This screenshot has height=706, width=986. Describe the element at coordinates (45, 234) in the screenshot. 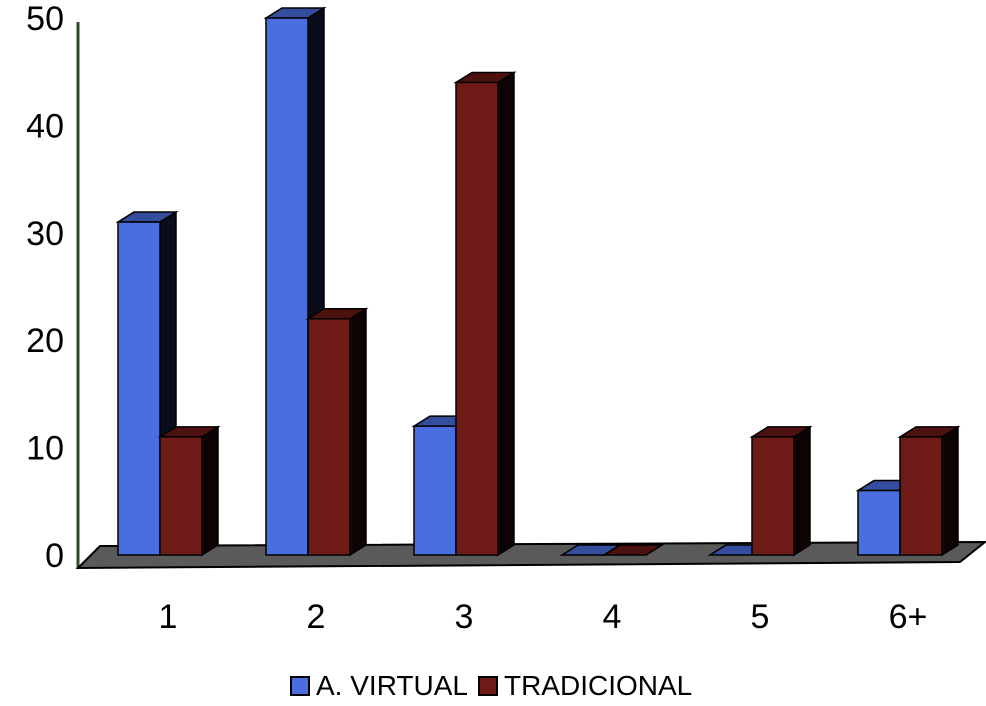

I see `y-tick-label: 30` at that location.